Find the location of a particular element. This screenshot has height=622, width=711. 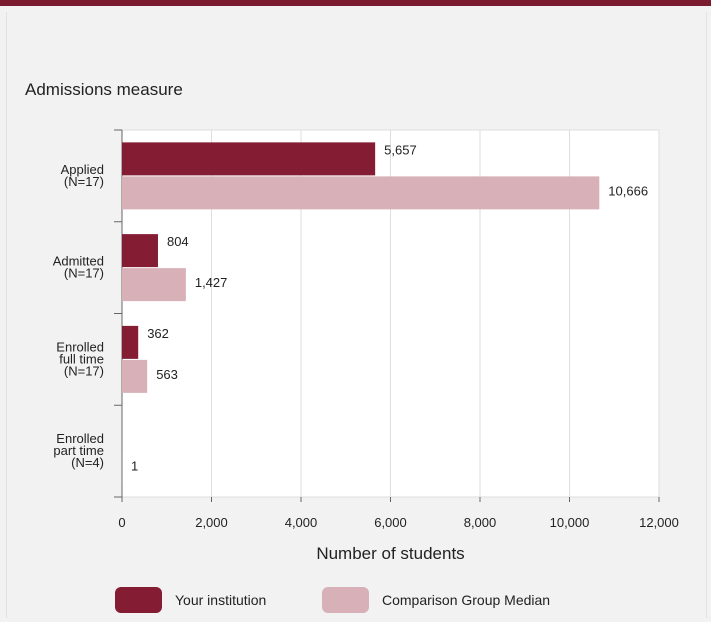

category-label-0-line-1: (N=17) is located at coordinates (84, 181).